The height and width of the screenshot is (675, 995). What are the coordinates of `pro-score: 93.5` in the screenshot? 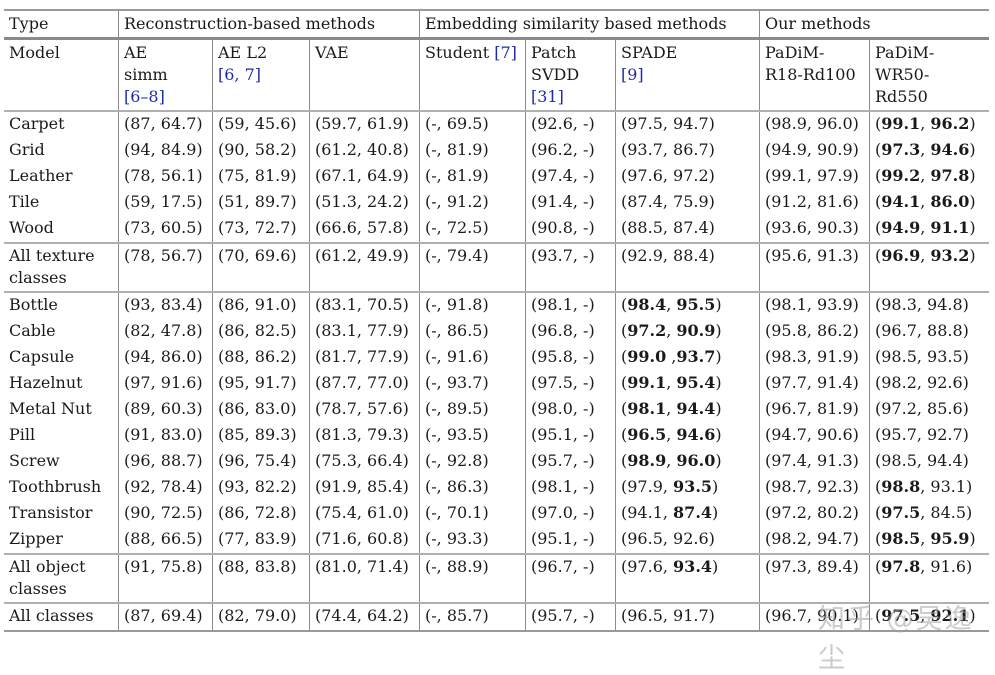 It's located at (464, 434).